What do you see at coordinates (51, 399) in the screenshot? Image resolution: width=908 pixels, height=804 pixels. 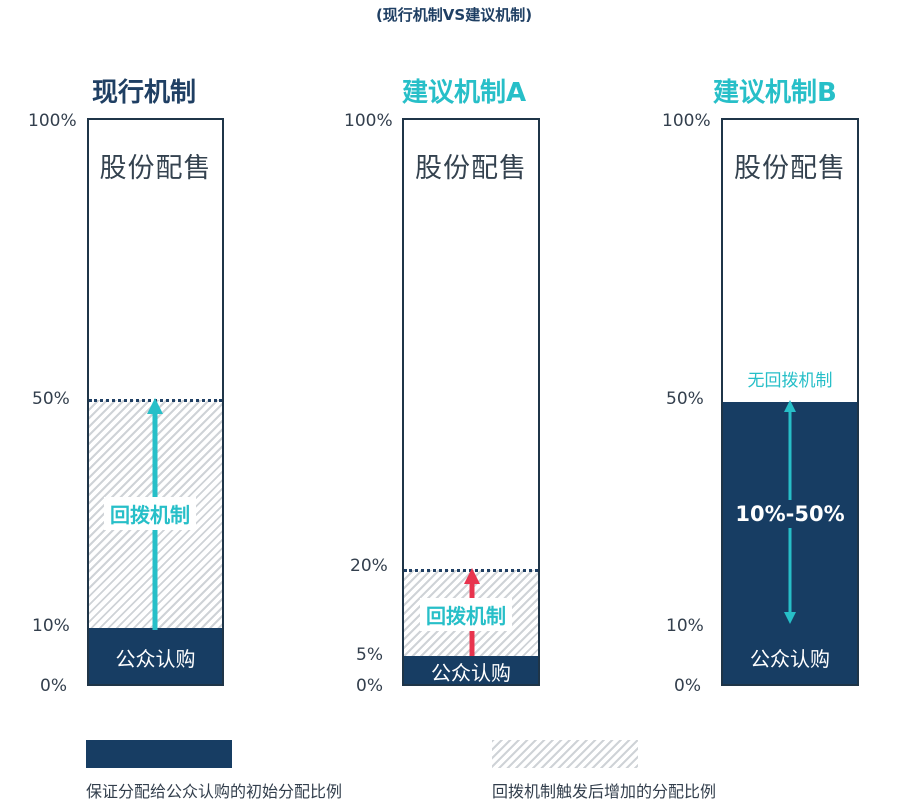 I see `current-tick-50: 50%` at bounding box center [51, 399].